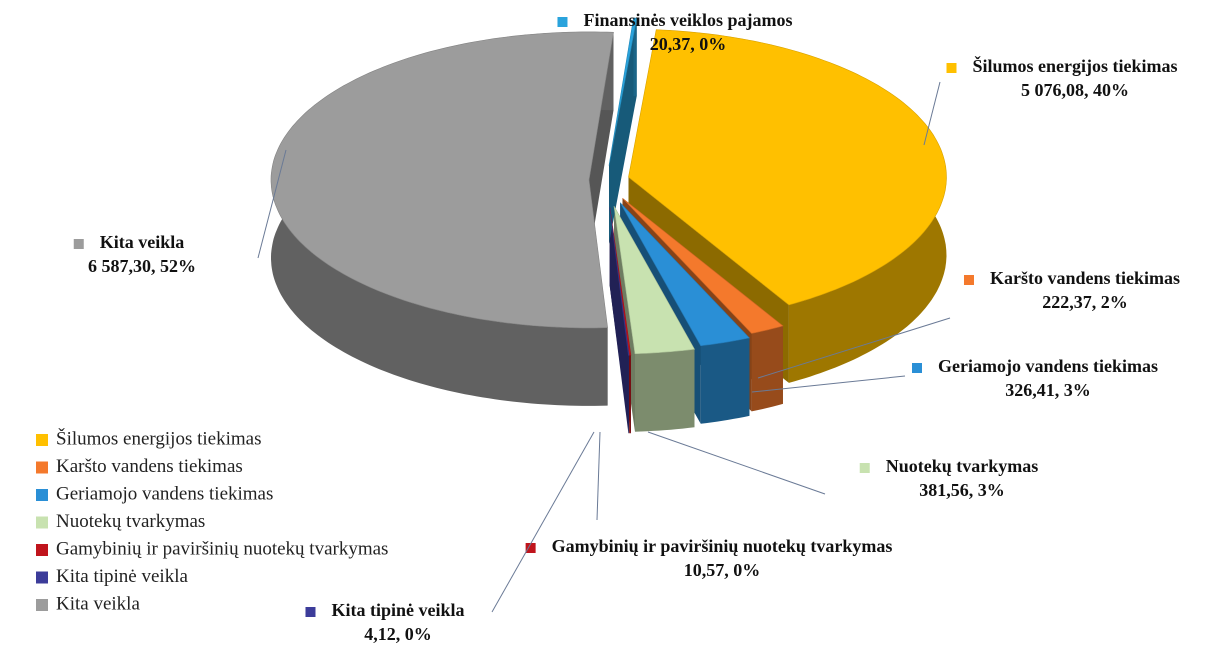 Image resolution: width=1214 pixels, height=648 pixels. I want to click on data-label-name: Kita tipinė veikla, so click(397, 610).